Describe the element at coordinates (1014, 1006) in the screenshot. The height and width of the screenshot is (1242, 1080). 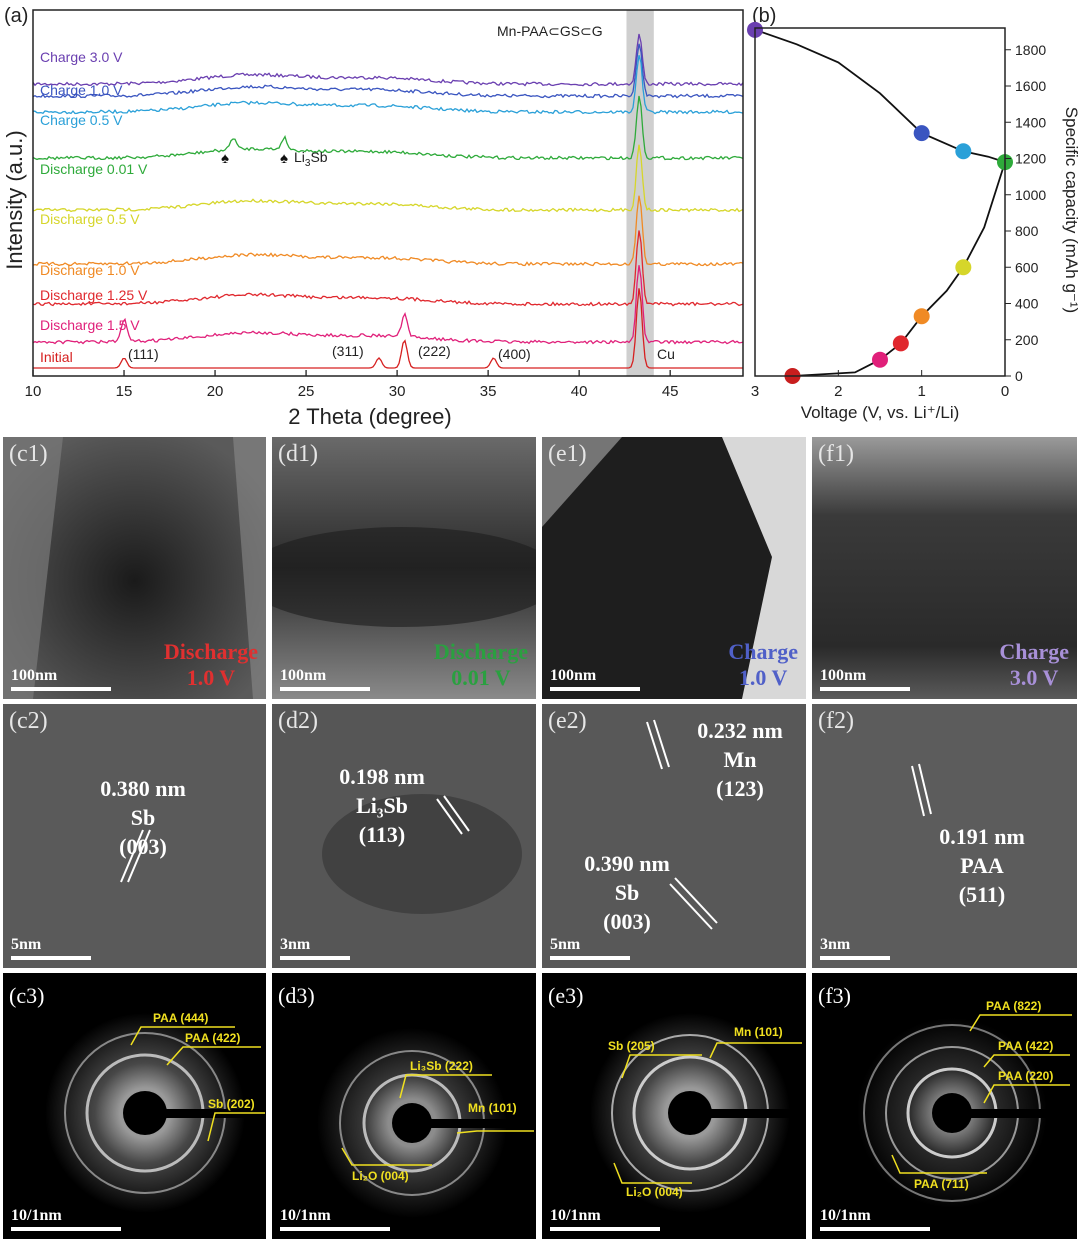
I see `ring-label: PAA (822)` at that location.